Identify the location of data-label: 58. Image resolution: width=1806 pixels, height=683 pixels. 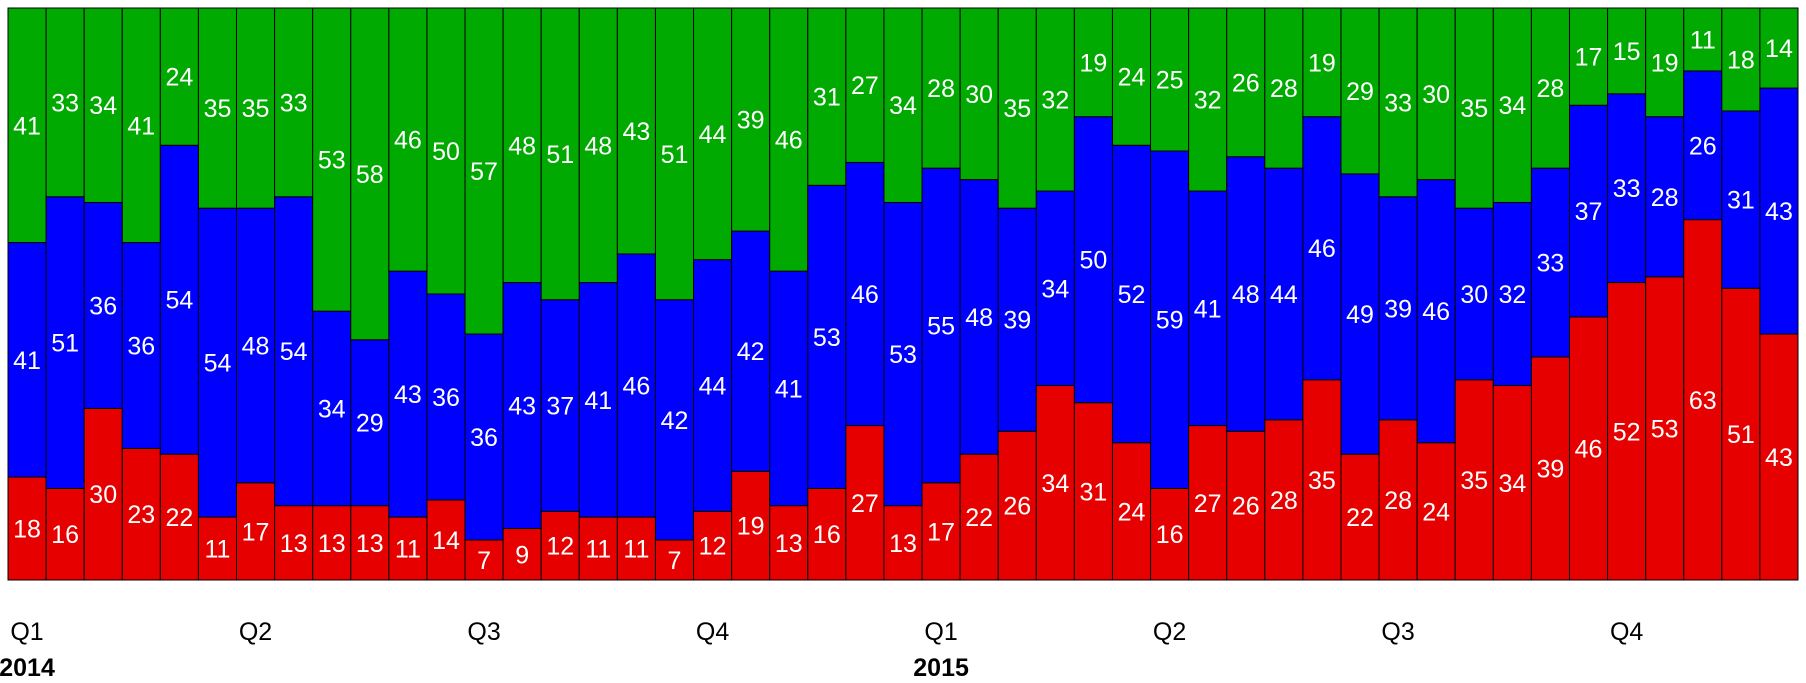
(370, 175).